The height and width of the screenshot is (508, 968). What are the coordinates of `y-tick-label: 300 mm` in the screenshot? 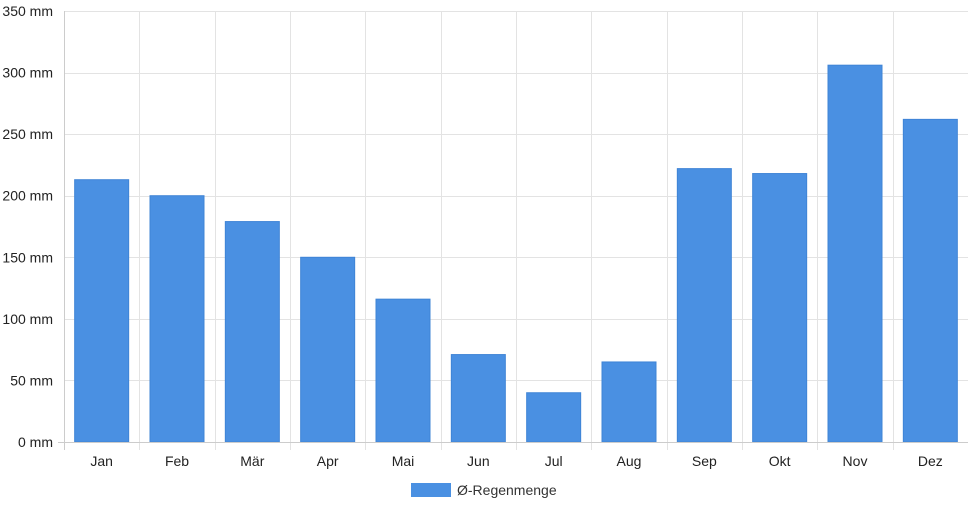 It's located at (27, 73).